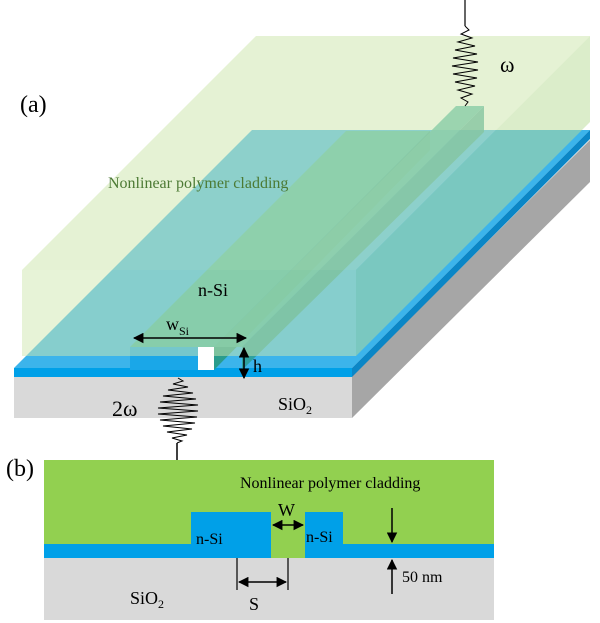  Describe the element at coordinates (206, 358) in the screenshot. I see `ridge-gap` at that location.